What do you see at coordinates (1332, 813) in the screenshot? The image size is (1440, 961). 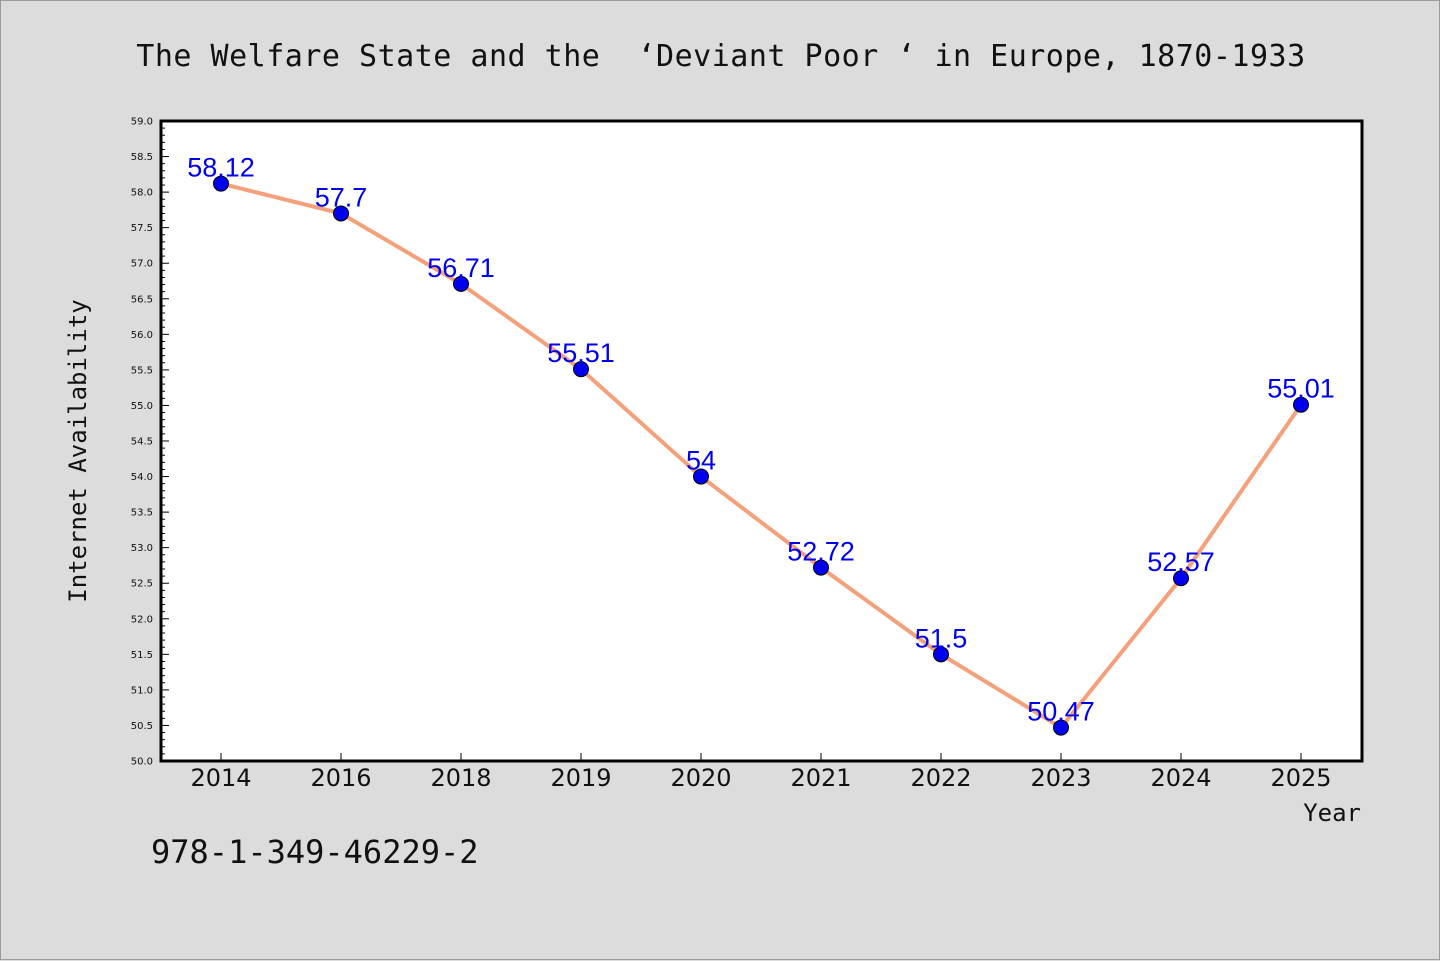 I see `x-axis-label: Year` at bounding box center [1332, 813].